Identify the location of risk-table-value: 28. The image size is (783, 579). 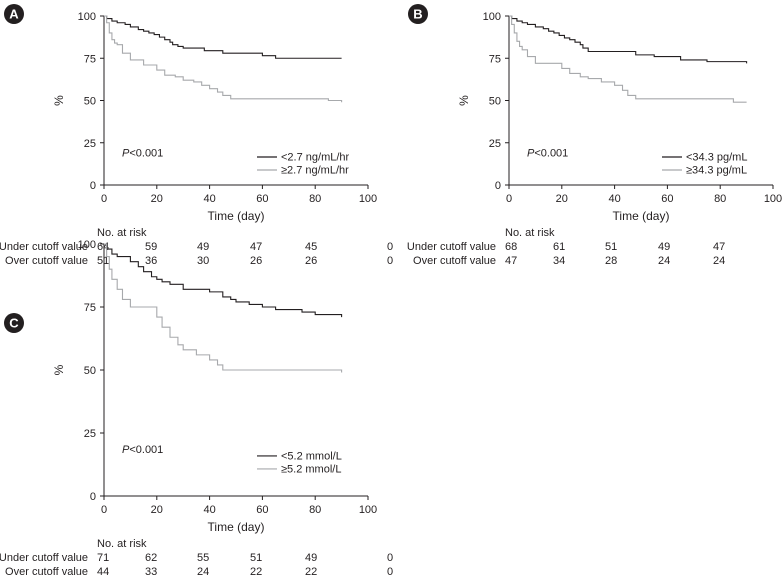
(611, 261).